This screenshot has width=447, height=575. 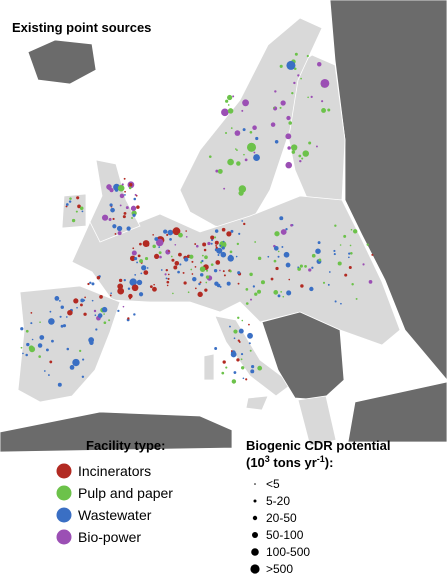 What do you see at coordinates (64, 493) in the screenshot?
I see `legend-swatch` at bounding box center [64, 493].